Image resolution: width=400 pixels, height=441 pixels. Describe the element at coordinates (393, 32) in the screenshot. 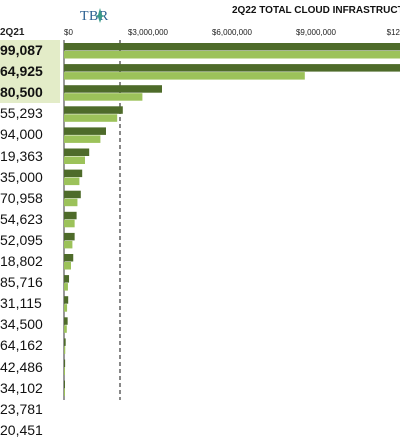

I see `x-tick-label: $12` at that location.